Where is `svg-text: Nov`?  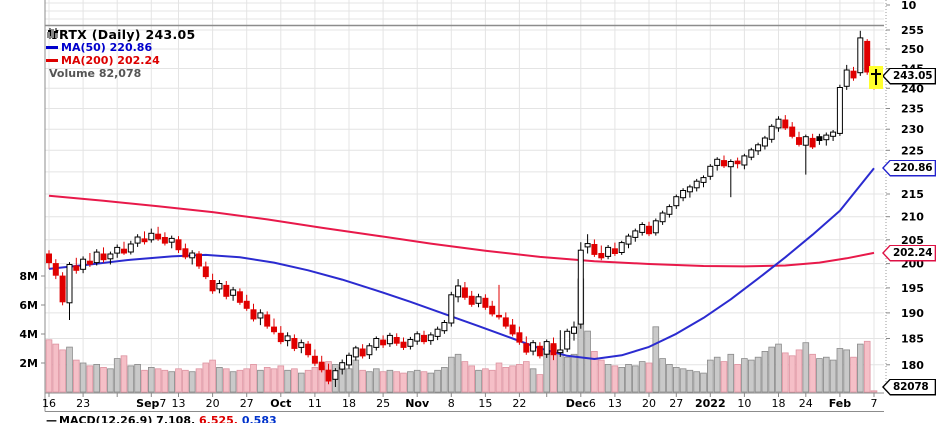
svg-text: Nov is located at coordinates (417, 403).